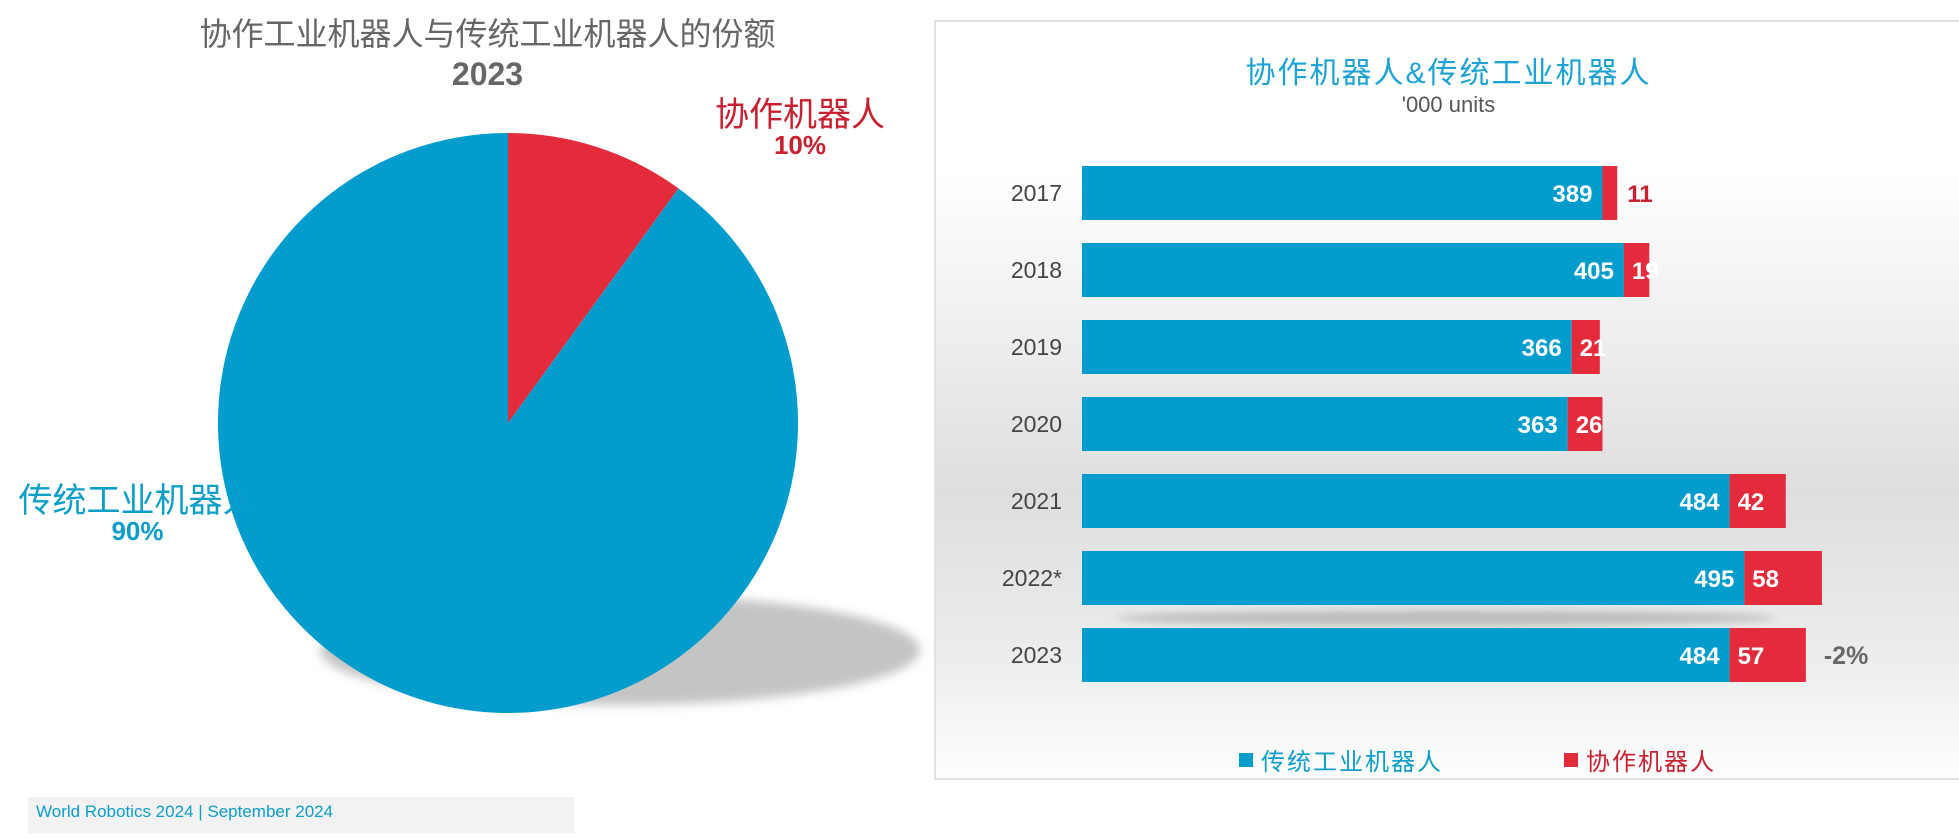 The width and height of the screenshot is (1959, 839). Describe the element at coordinates (1538, 425) in the screenshot. I see `data-label-traditional: 363` at that location.